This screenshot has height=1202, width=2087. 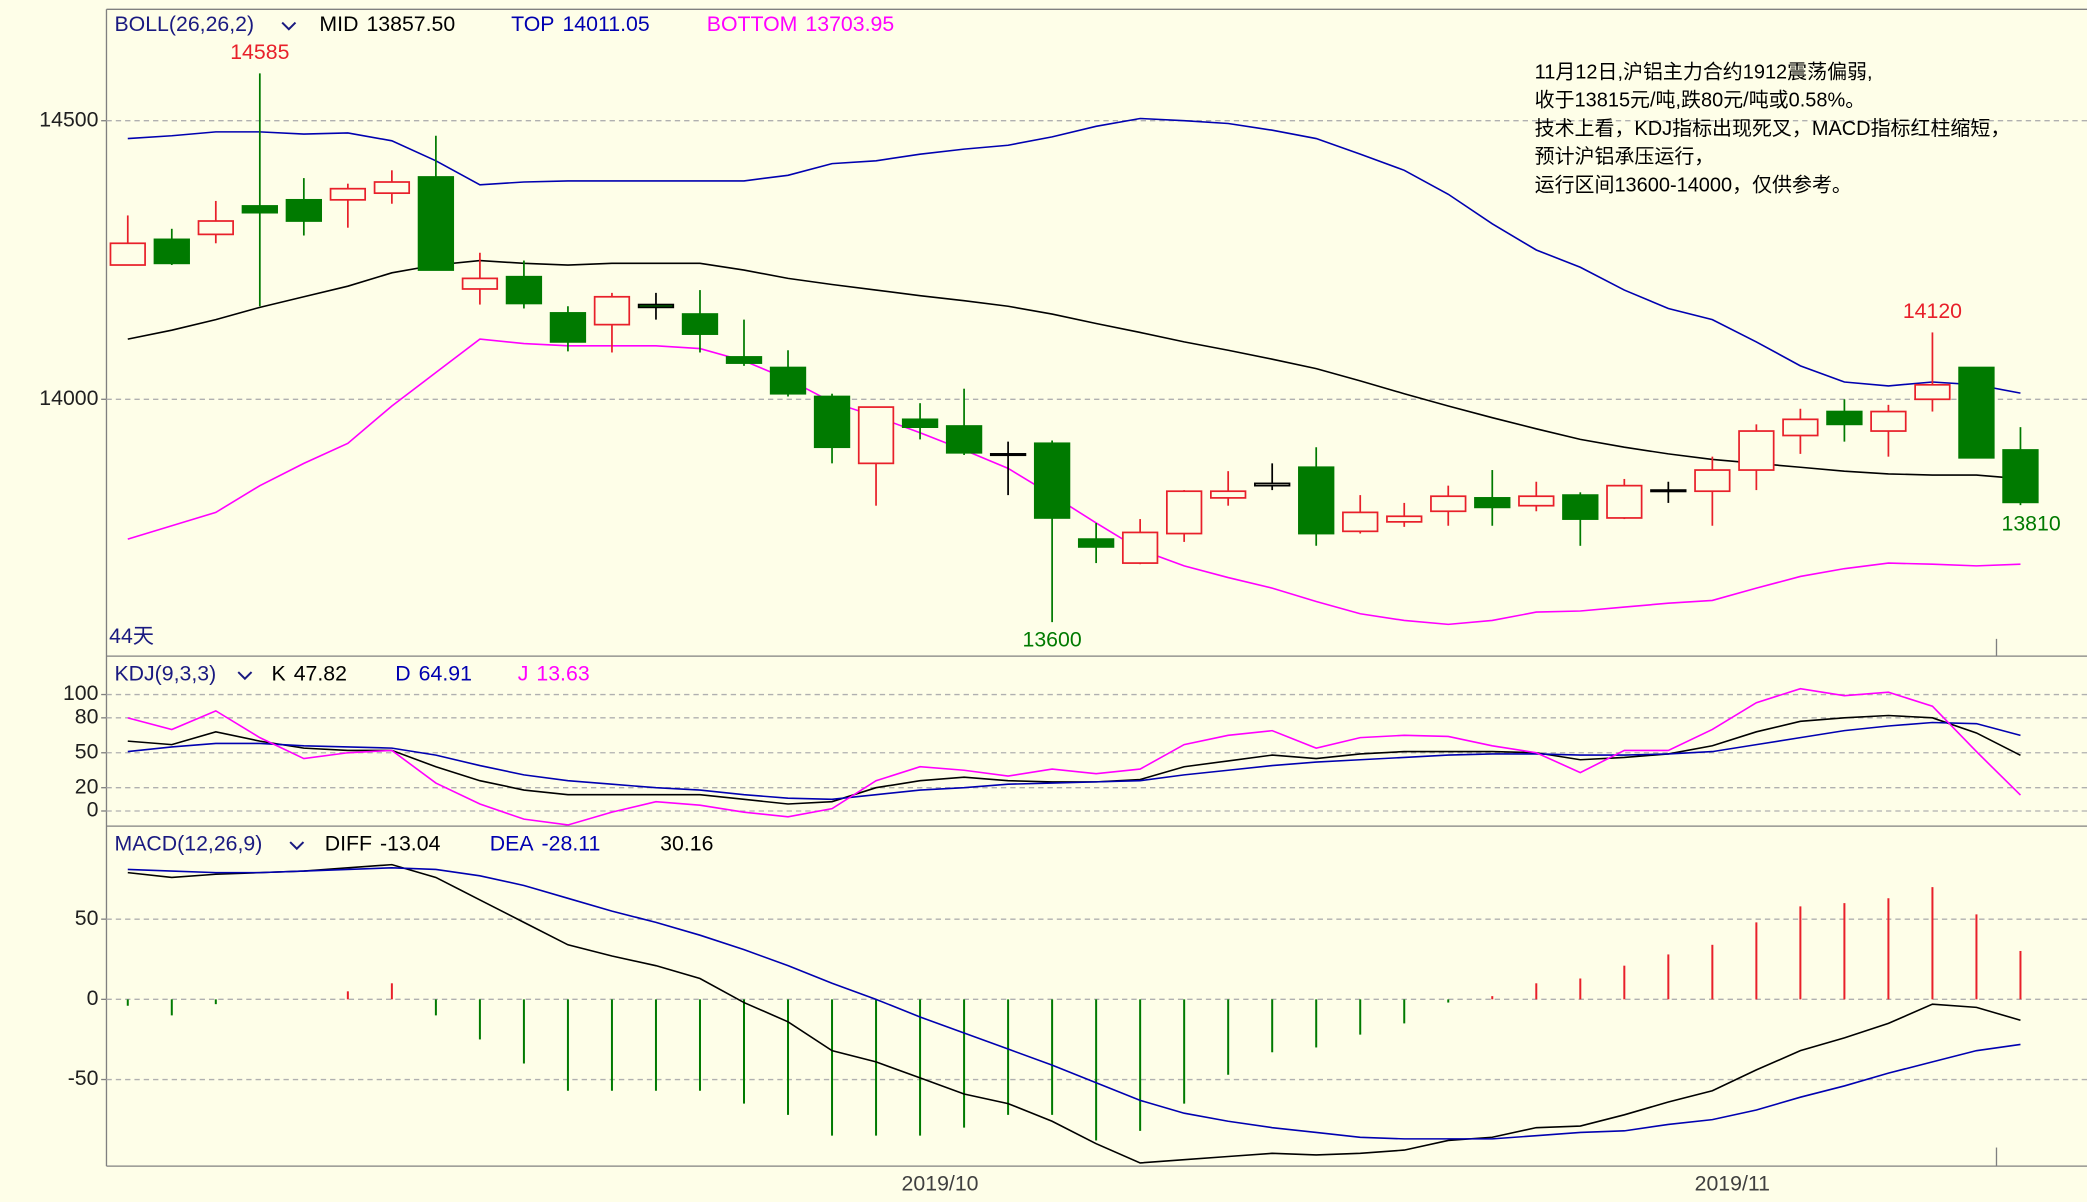 I want to click on note-line: 11月12日,沪铝主力合约1912震荡偏弱,, so click(x=1704, y=71).